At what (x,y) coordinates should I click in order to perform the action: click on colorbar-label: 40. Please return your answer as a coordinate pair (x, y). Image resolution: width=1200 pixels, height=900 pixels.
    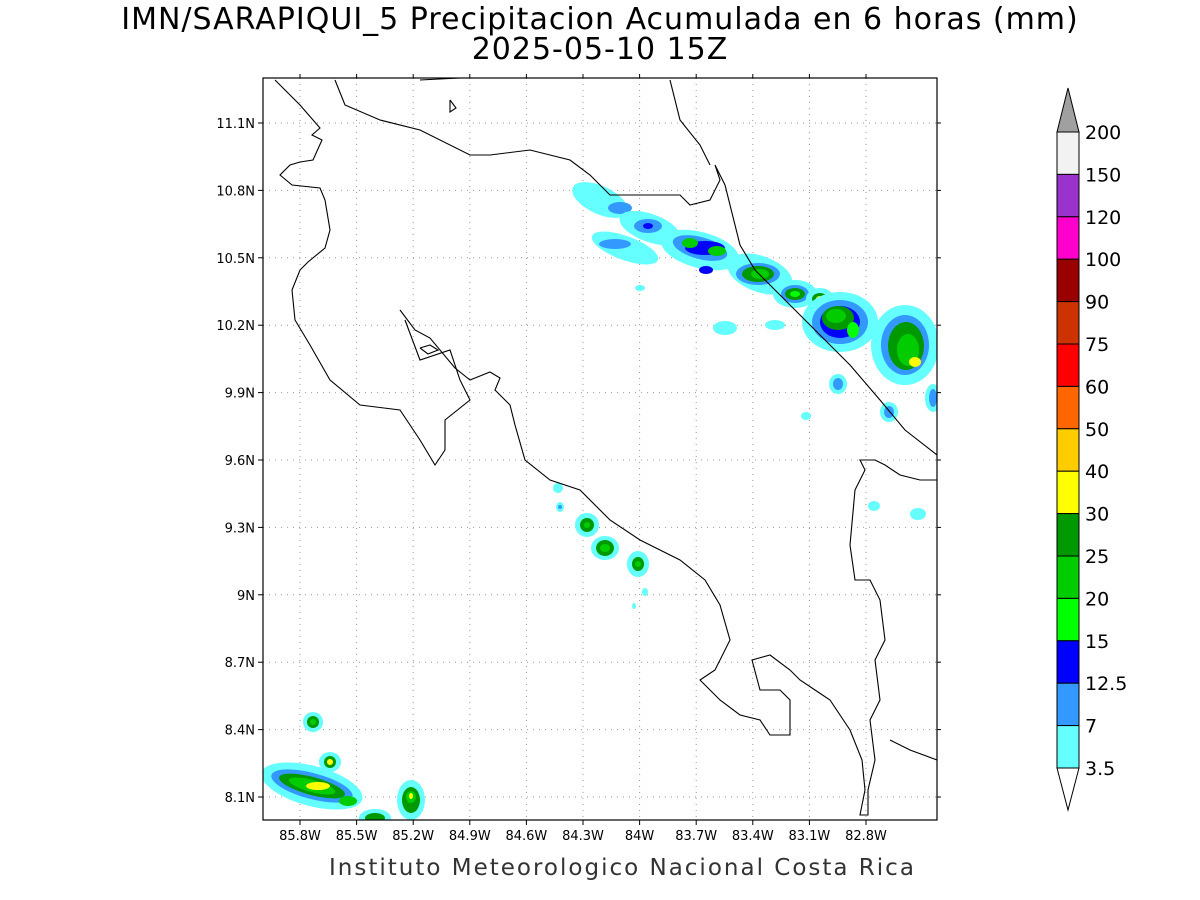
    Looking at the image, I should click on (1097, 472).